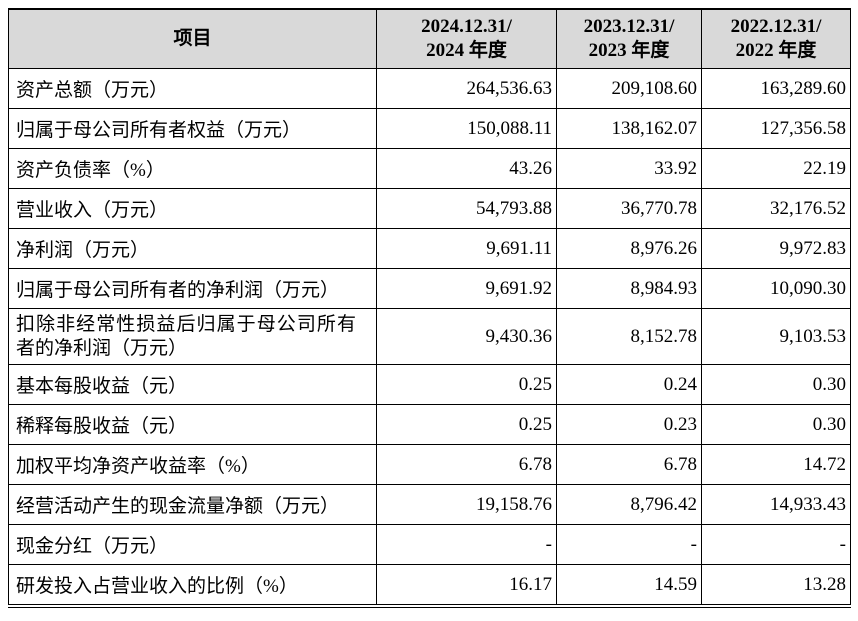  I want to click on row-label: 经营活动产生的现金流量净额（万元）, so click(192, 504).